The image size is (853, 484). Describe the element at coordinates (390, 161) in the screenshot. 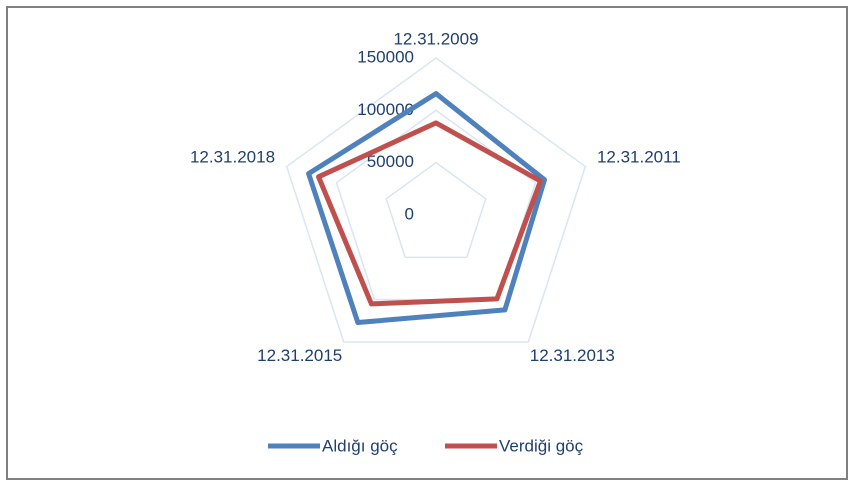

I see `r-tick-label: 50000` at that location.